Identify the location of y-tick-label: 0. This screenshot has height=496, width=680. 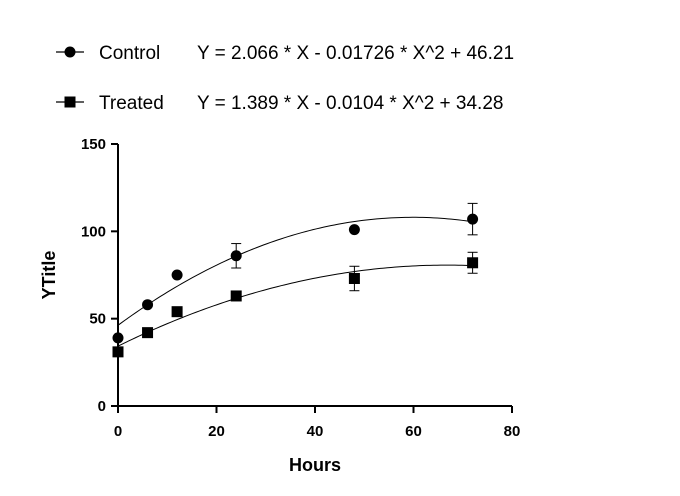
(102, 406).